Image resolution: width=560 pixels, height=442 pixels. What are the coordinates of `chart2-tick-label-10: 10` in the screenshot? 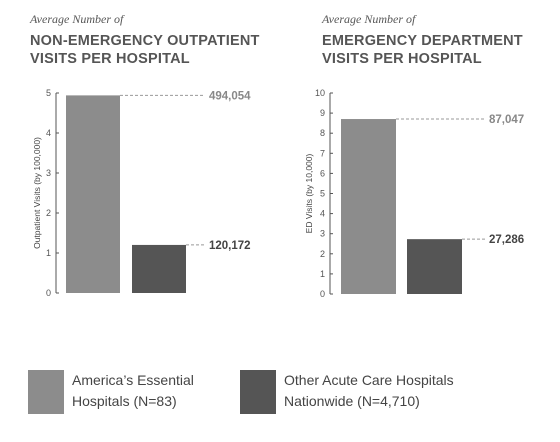 It's located at (320, 93).